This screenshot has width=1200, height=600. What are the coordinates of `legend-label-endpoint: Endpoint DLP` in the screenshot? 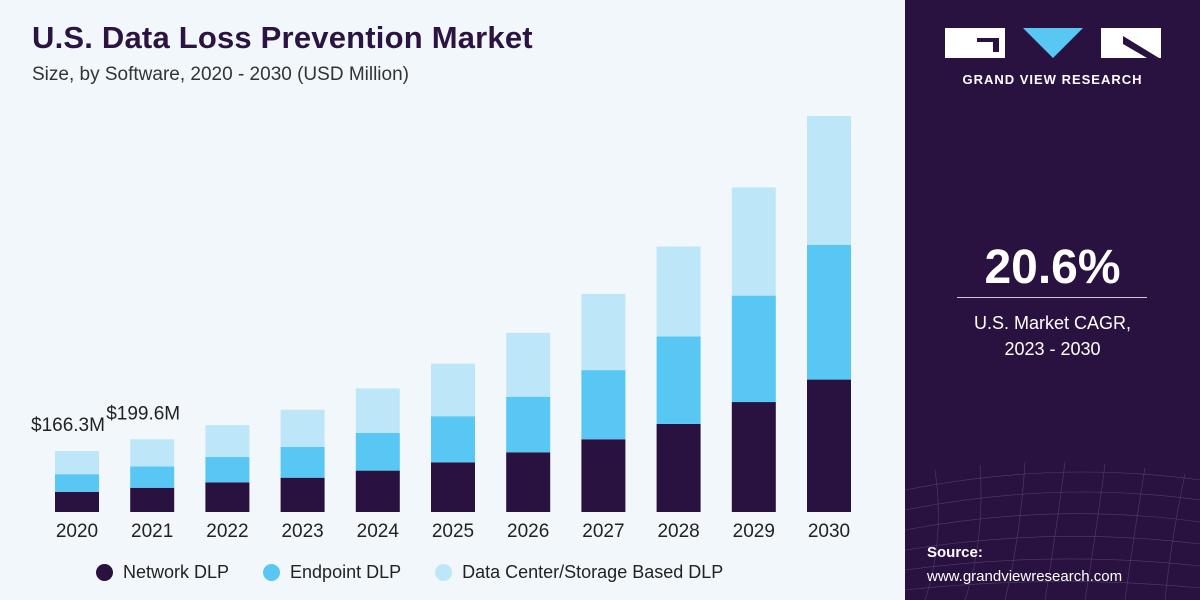 It's located at (346, 572).